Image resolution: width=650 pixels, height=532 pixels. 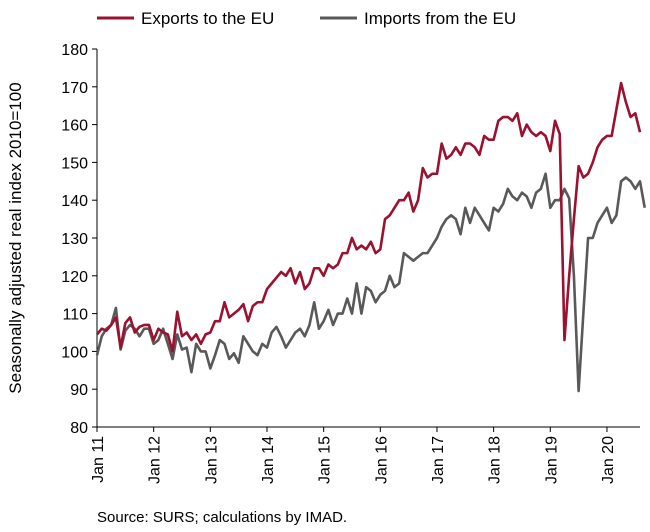 What do you see at coordinates (222, 517) in the screenshot?
I see `source-note: Source: SURS; calculations by IMAD.` at bounding box center [222, 517].